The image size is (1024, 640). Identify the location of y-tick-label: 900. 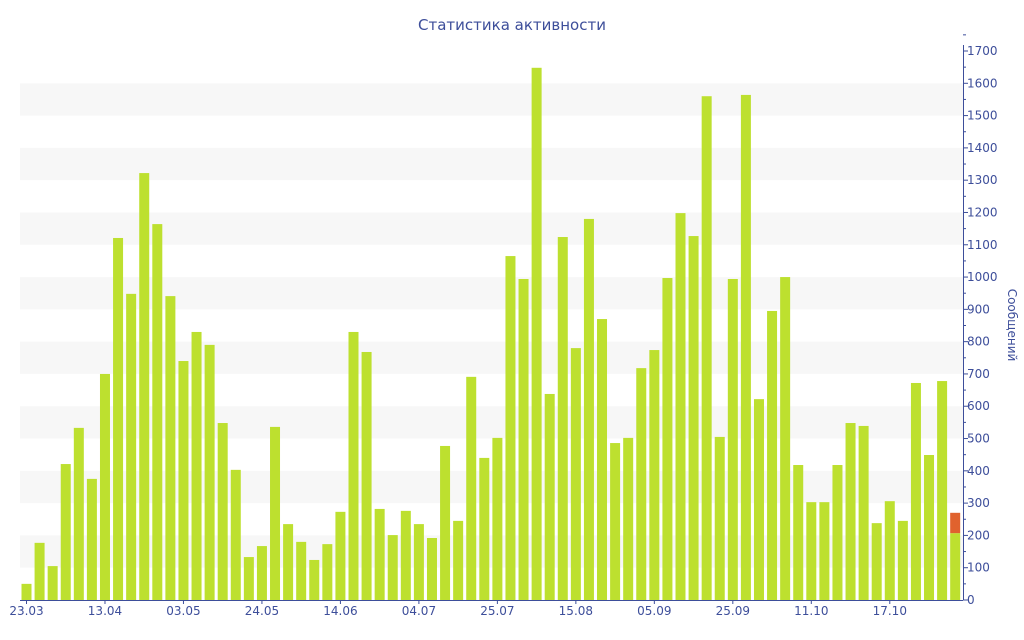
(978, 309).